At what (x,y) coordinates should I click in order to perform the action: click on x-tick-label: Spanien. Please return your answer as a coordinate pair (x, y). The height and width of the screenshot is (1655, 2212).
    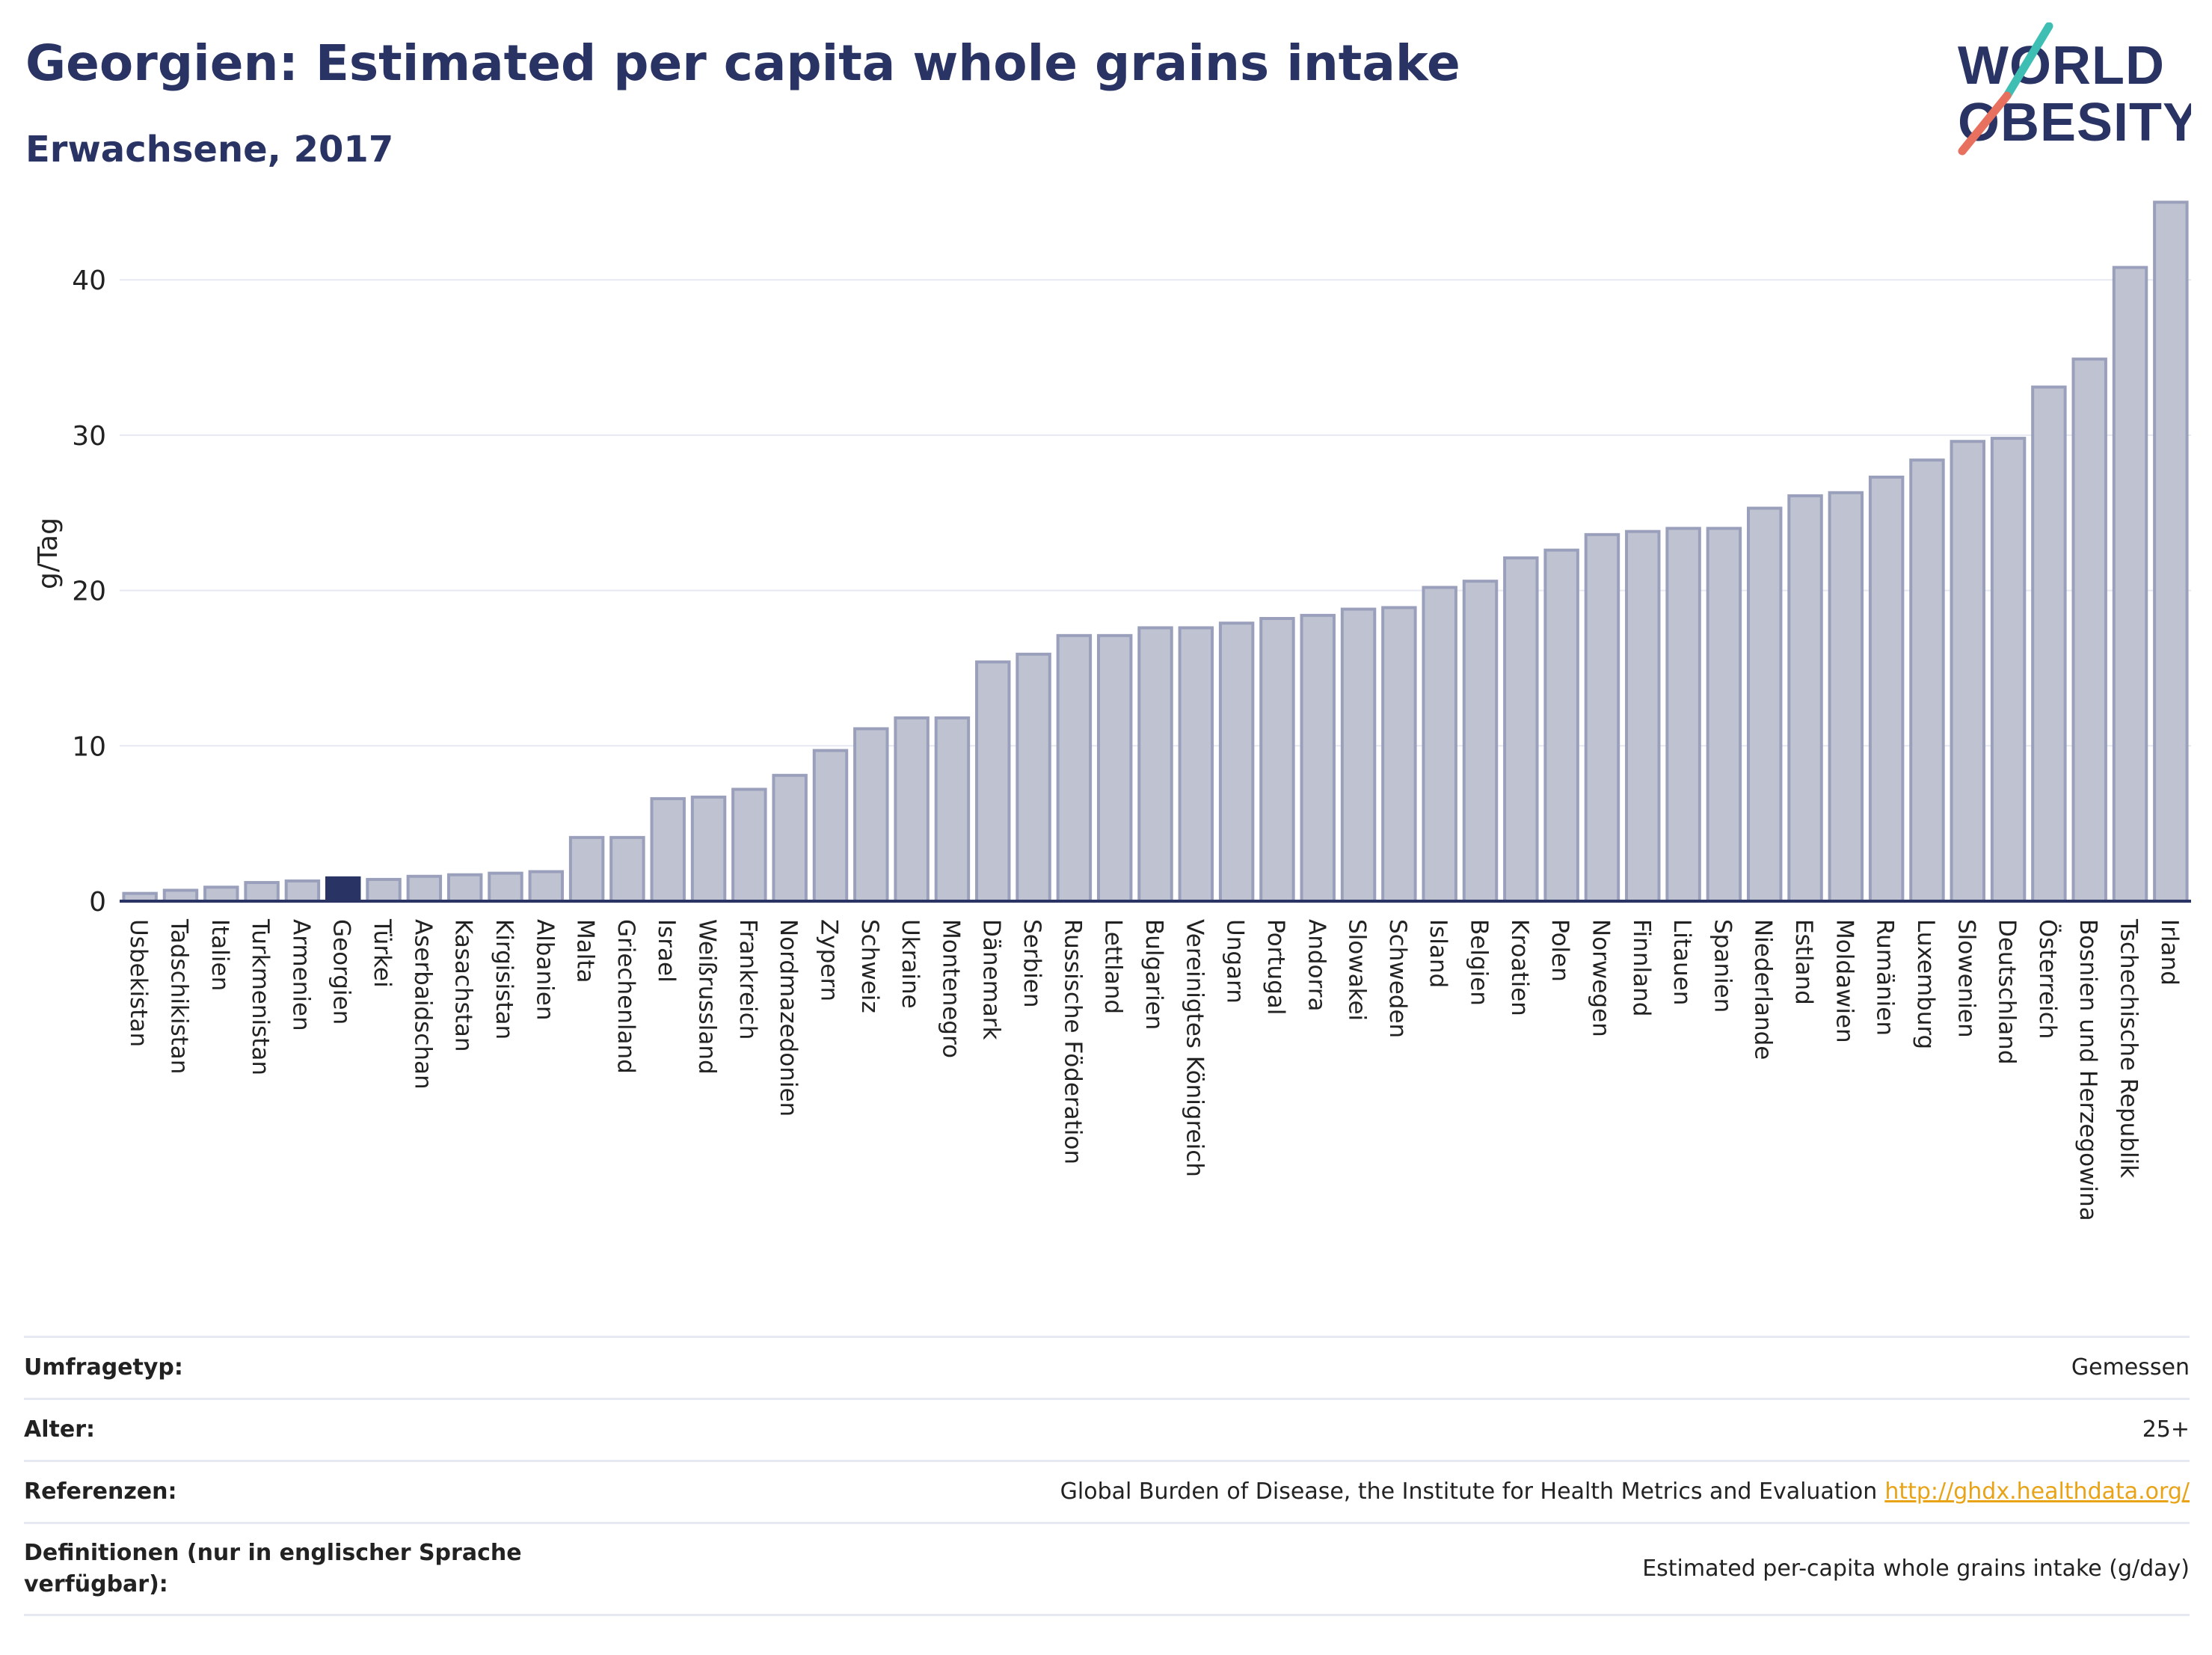
    Looking at the image, I should click on (1722, 966).